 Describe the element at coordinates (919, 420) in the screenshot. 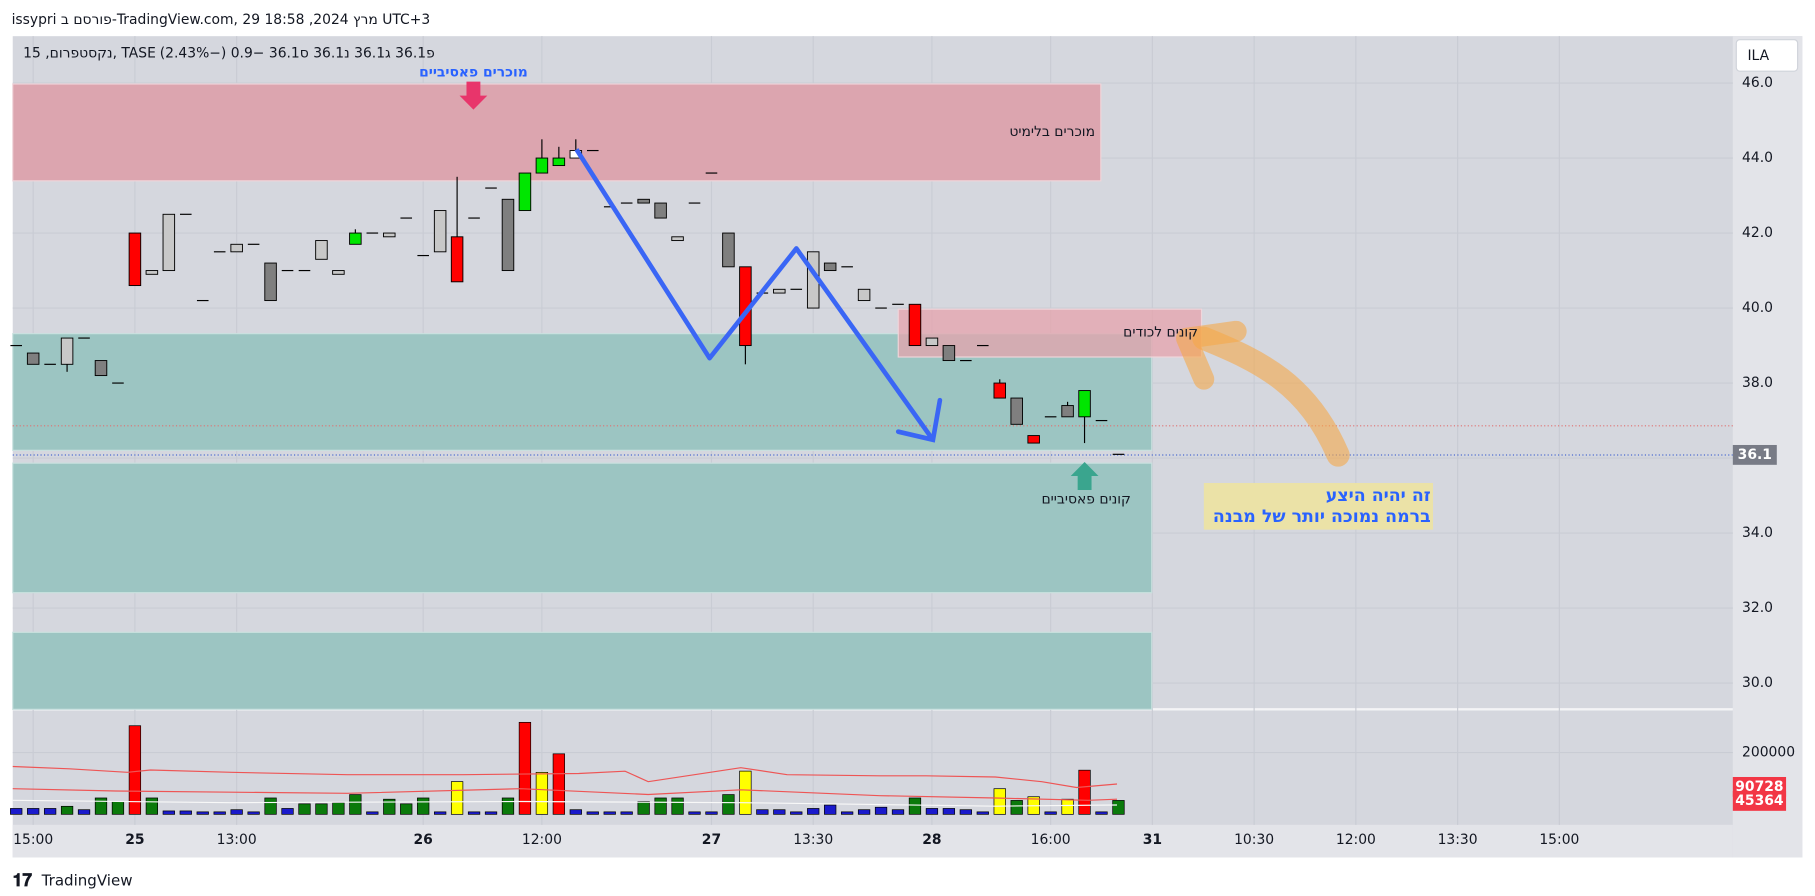

I see `arrow-head` at that location.